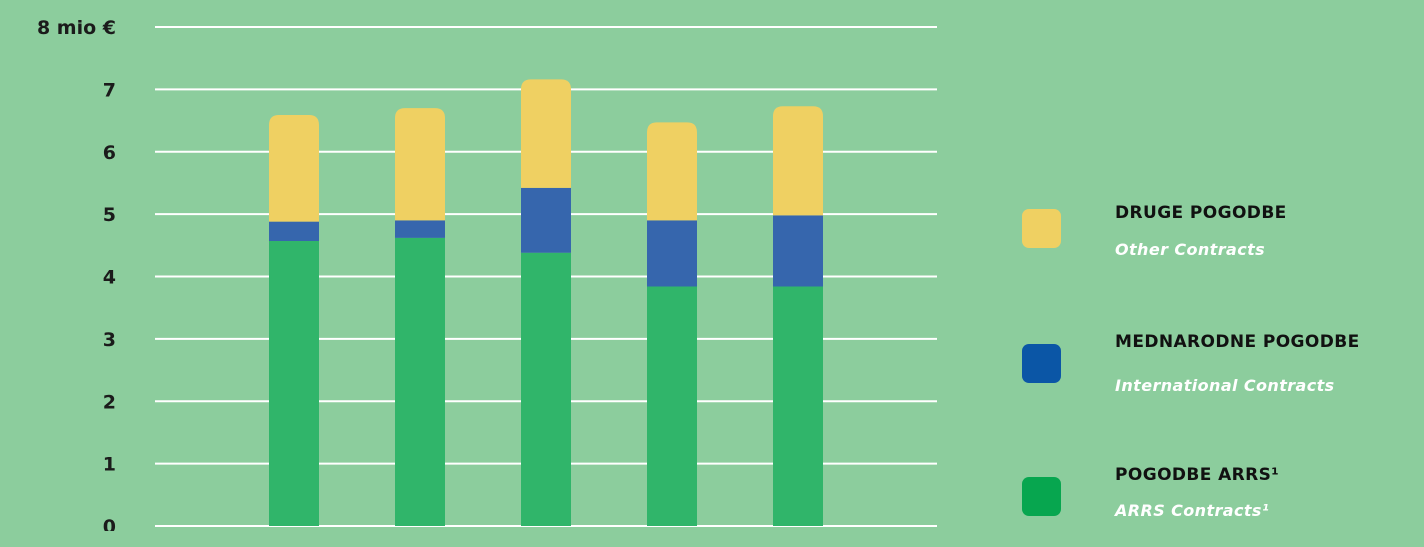 The height and width of the screenshot is (547, 1424). I want to click on y-tick-label: 0, so click(109, 523).